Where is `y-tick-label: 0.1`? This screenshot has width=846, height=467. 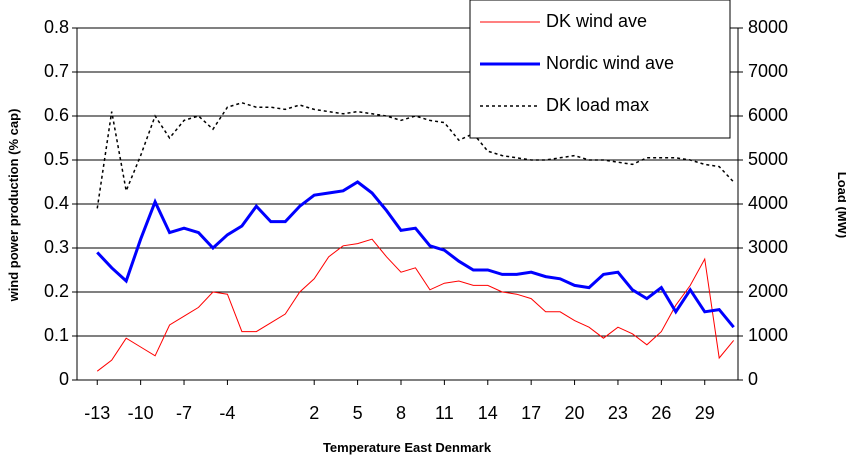 y-tick-label: 0.1 is located at coordinates (56, 335).